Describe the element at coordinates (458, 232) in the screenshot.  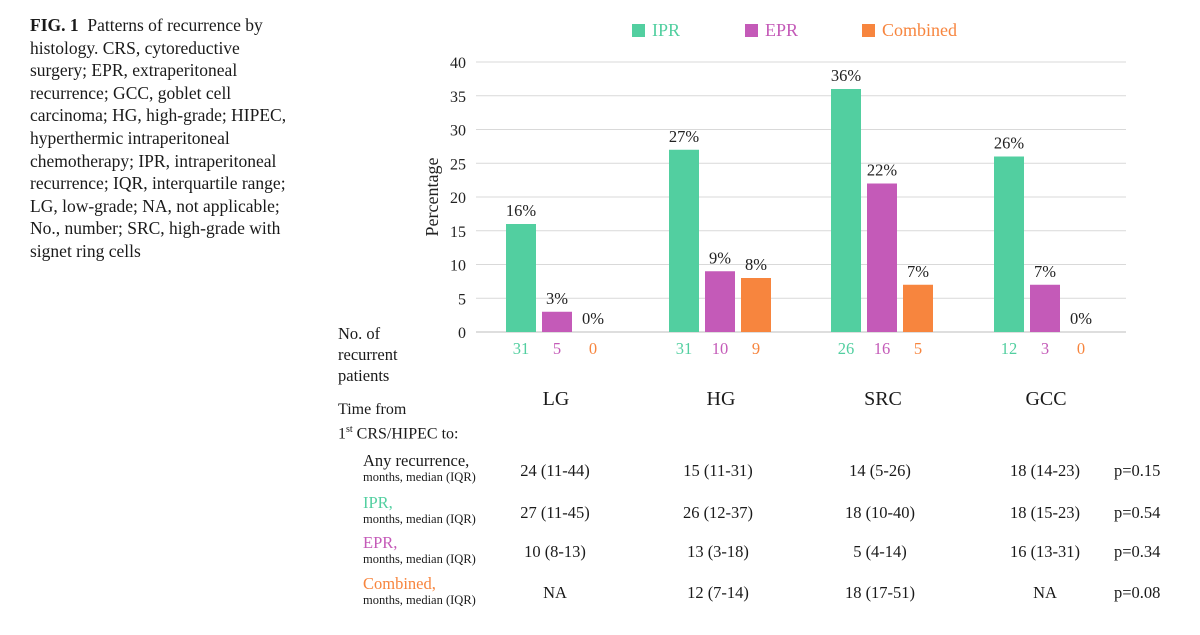
I see `y-tick-label: 15` at that location.